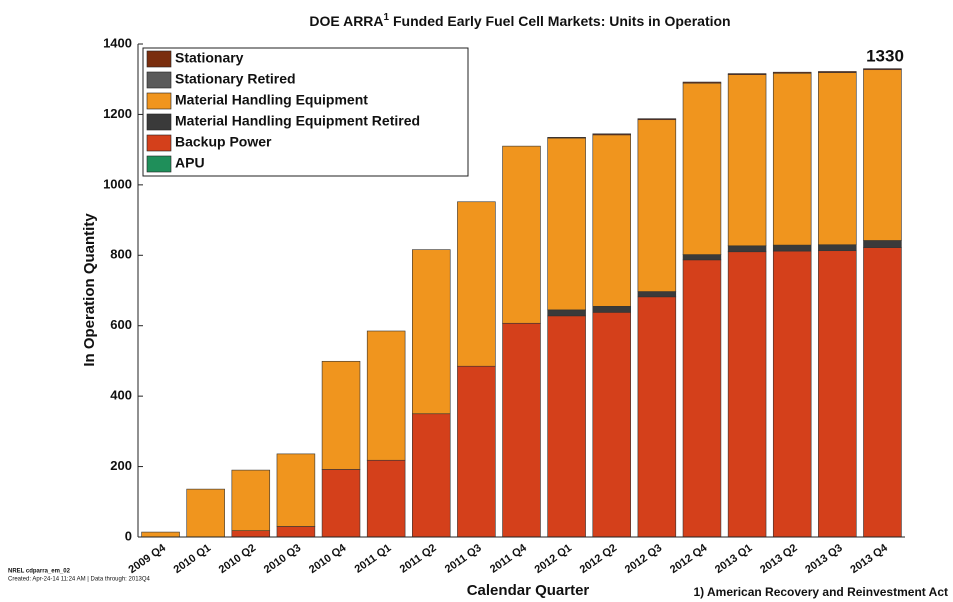 The image size is (953, 602). What do you see at coordinates (209, 58) in the screenshot?
I see `legend-label: Stationary` at bounding box center [209, 58].